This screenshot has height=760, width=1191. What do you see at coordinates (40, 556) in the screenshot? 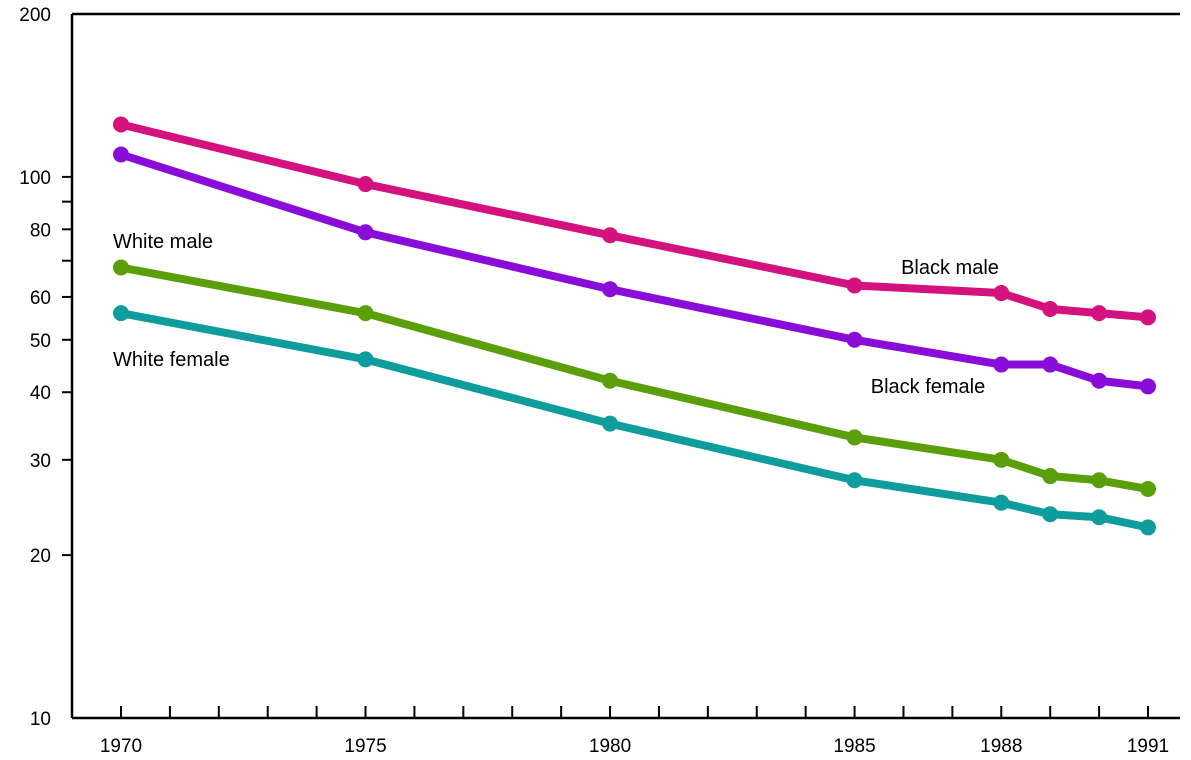
I see `y-tick-label: 20` at bounding box center [40, 556].